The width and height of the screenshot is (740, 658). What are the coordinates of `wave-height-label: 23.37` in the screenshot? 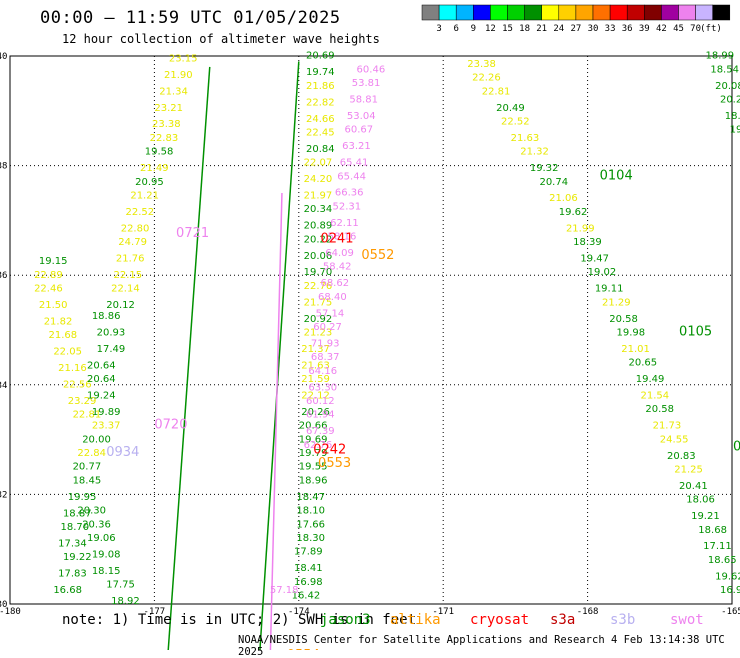 It's located at (106, 426).